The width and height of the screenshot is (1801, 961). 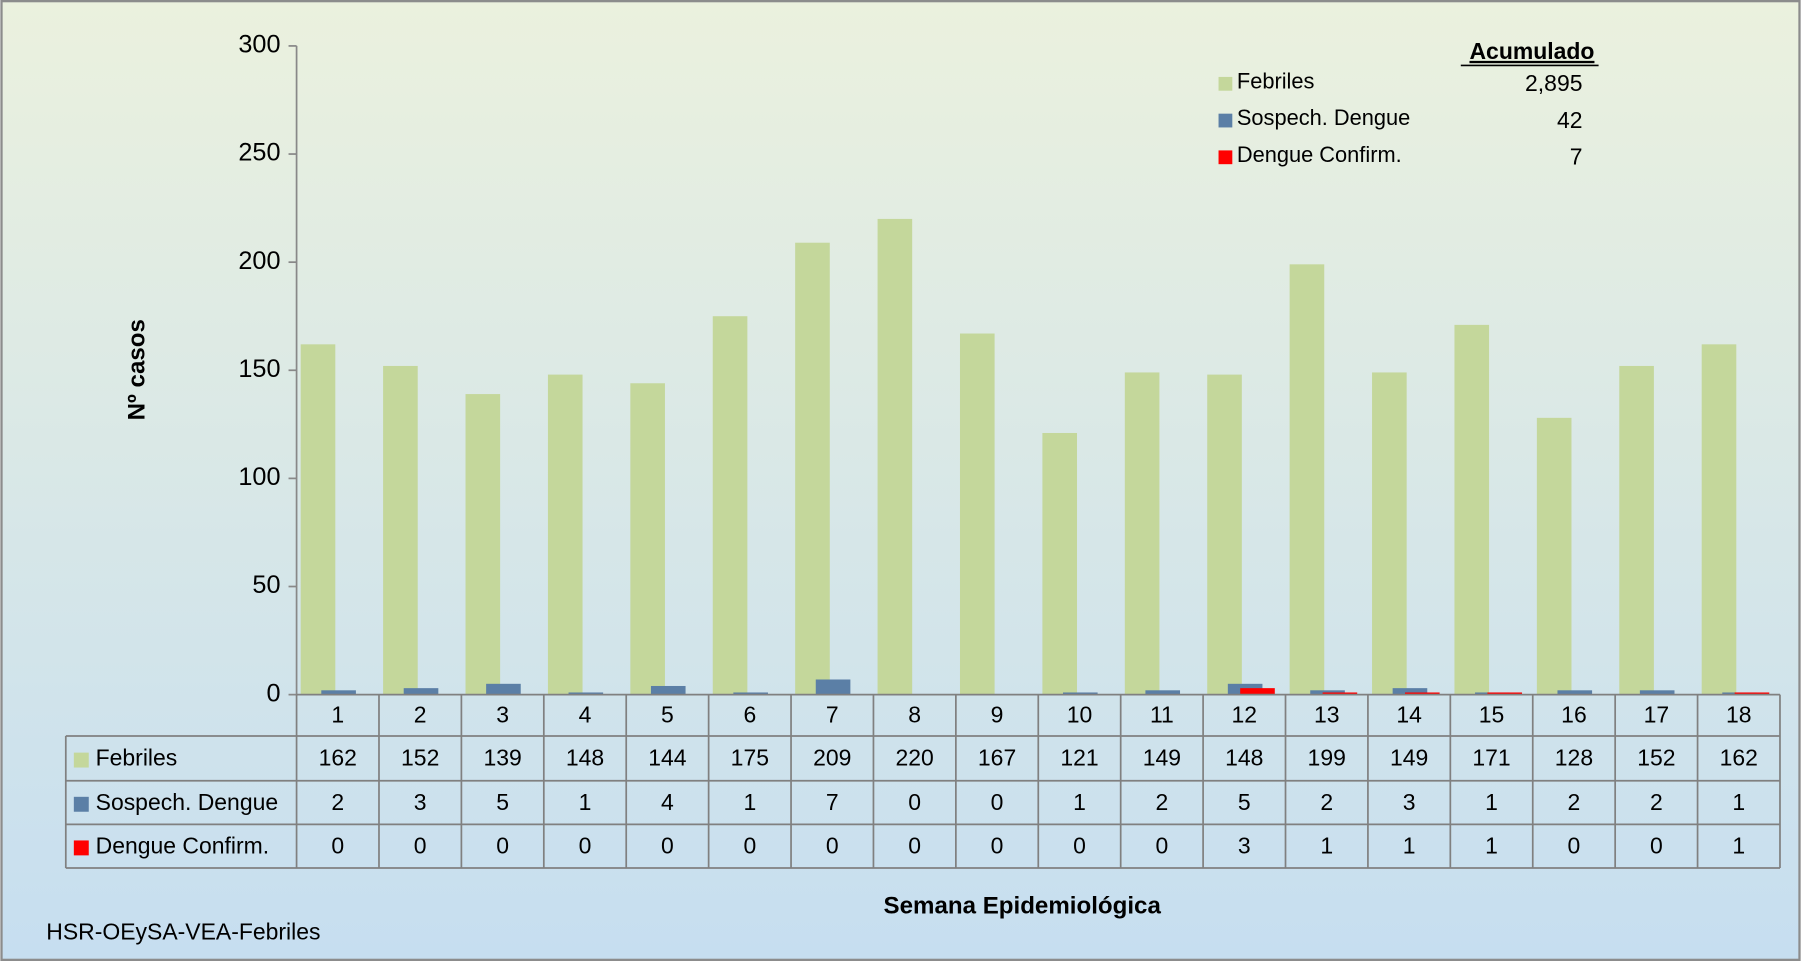 What do you see at coordinates (997, 758) in the screenshot?
I see `table-cell: 167` at bounding box center [997, 758].